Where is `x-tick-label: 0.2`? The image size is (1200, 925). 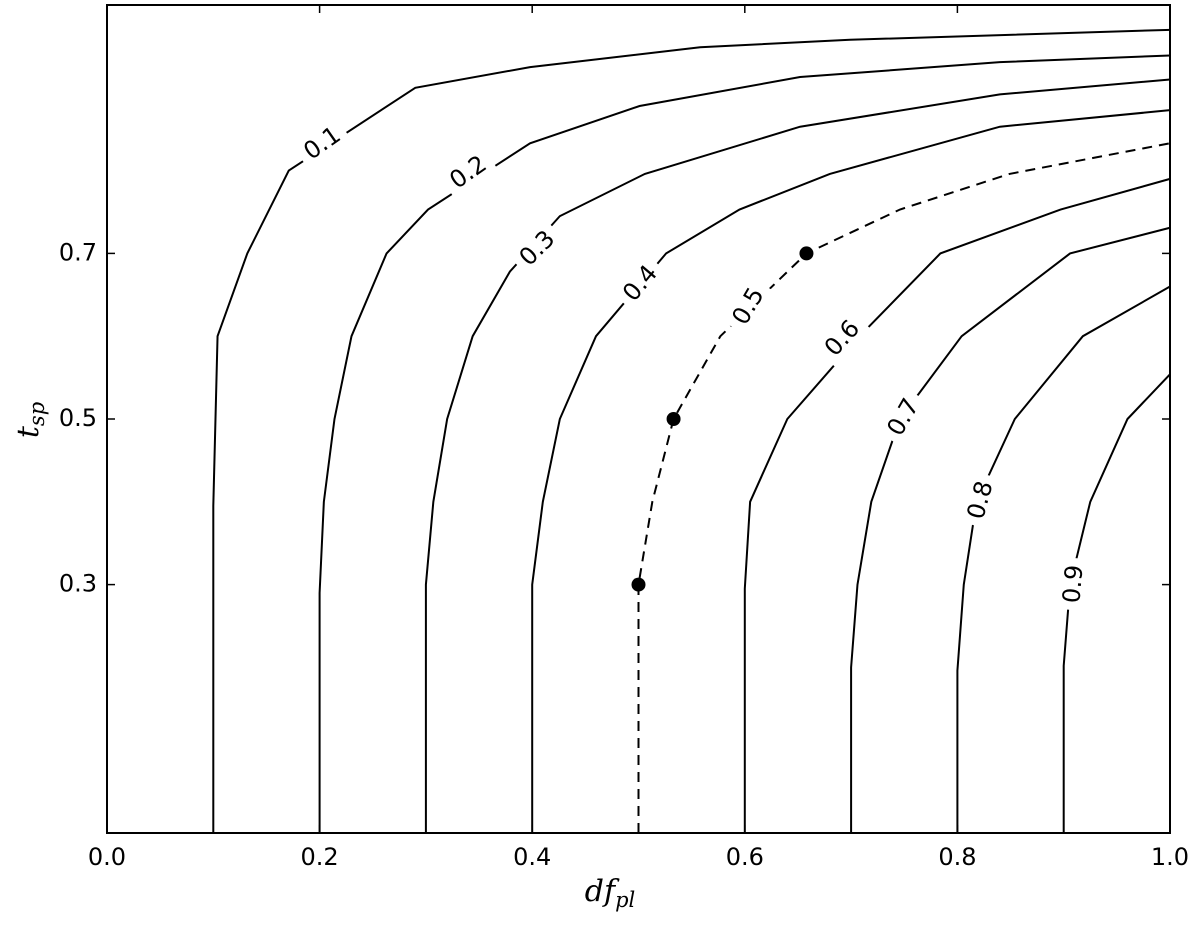 x-tick-label: 0.2 is located at coordinates (320, 857).